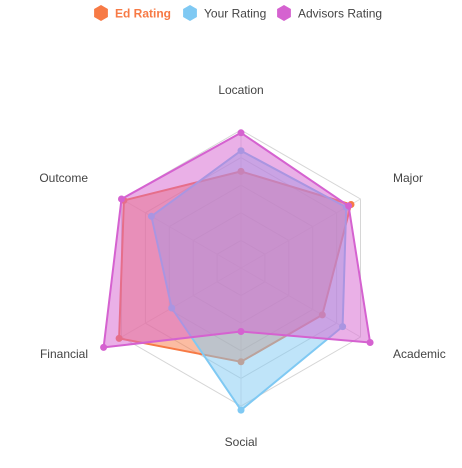 The image size is (462, 468). What do you see at coordinates (63, 178) in the screenshot?
I see `axis-label-outcome: Outcome` at bounding box center [63, 178].